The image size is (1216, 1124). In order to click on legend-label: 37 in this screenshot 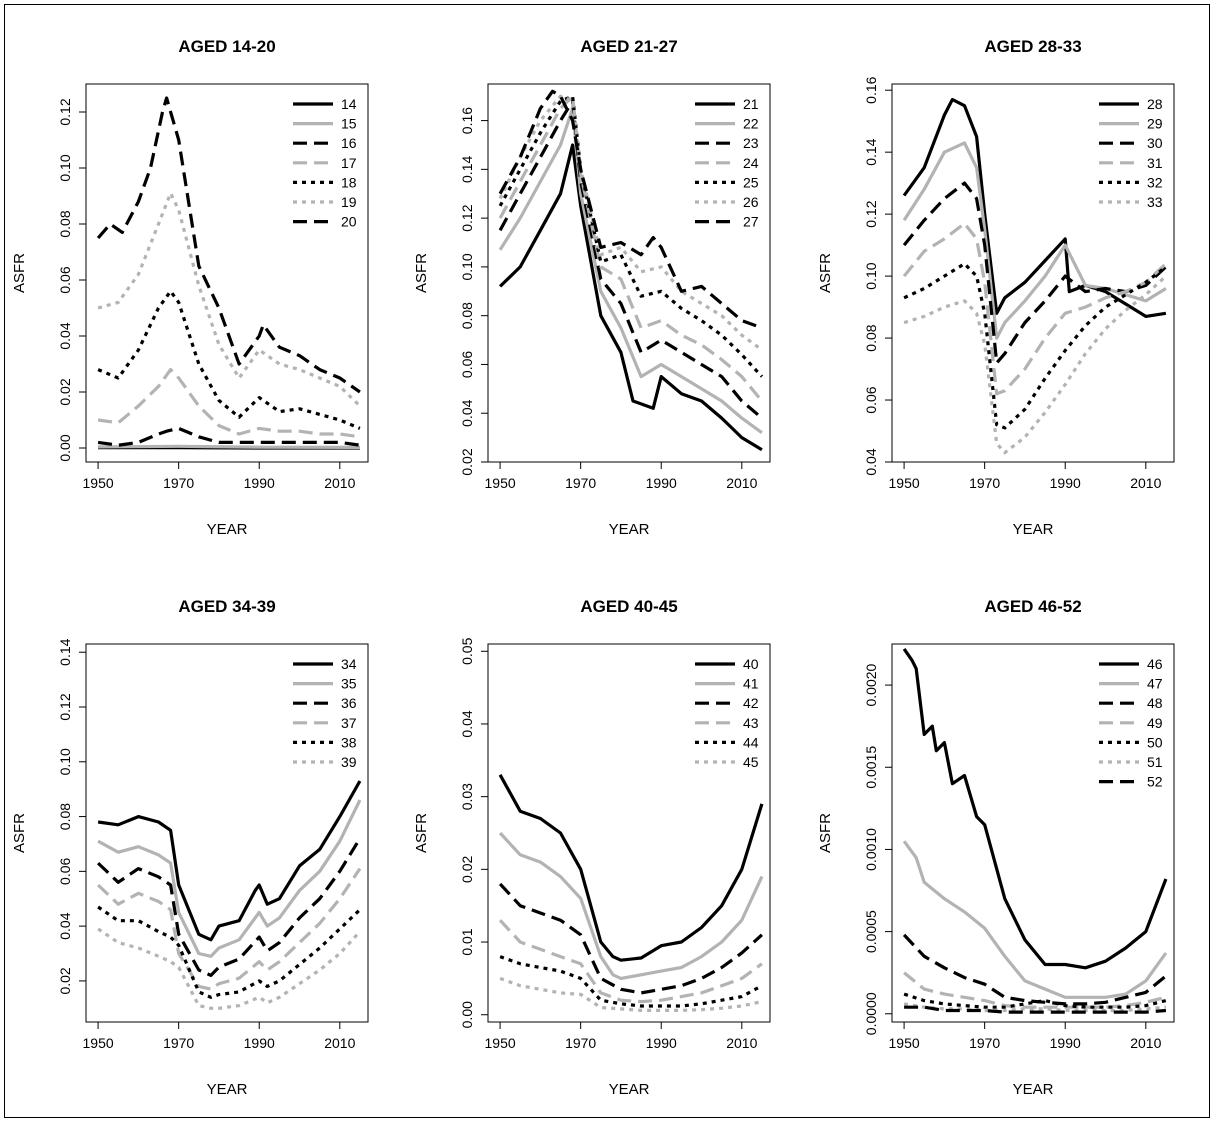, I will do `click(349, 723)`.